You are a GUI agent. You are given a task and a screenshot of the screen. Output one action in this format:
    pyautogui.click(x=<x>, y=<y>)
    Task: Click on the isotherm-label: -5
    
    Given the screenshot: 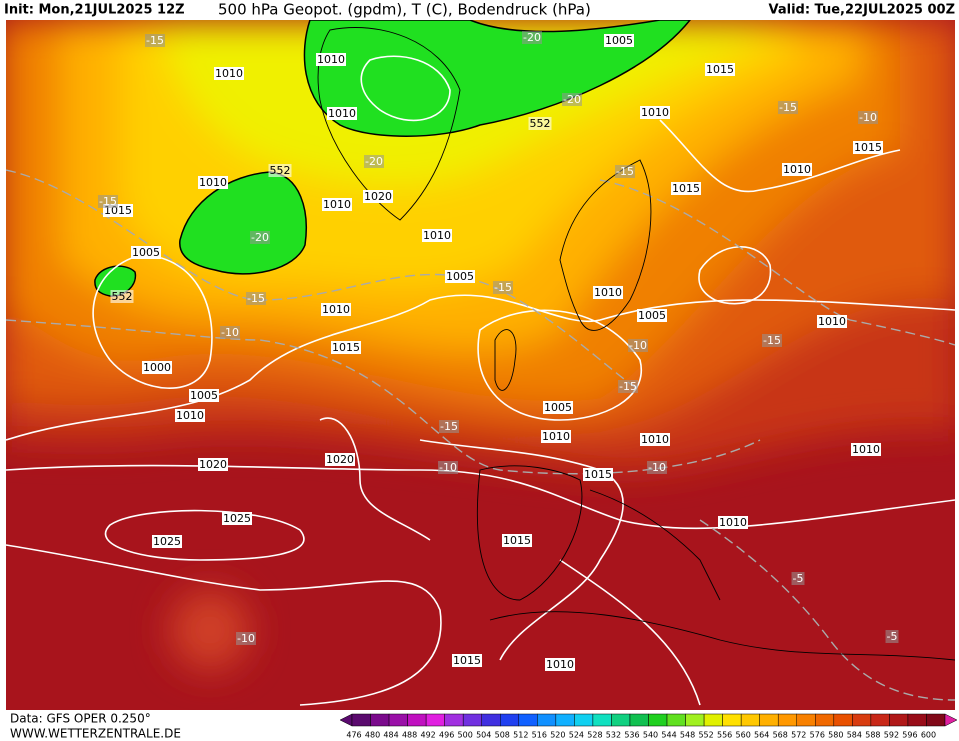 What is the action you would take?
    pyautogui.click(x=892, y=636)
    